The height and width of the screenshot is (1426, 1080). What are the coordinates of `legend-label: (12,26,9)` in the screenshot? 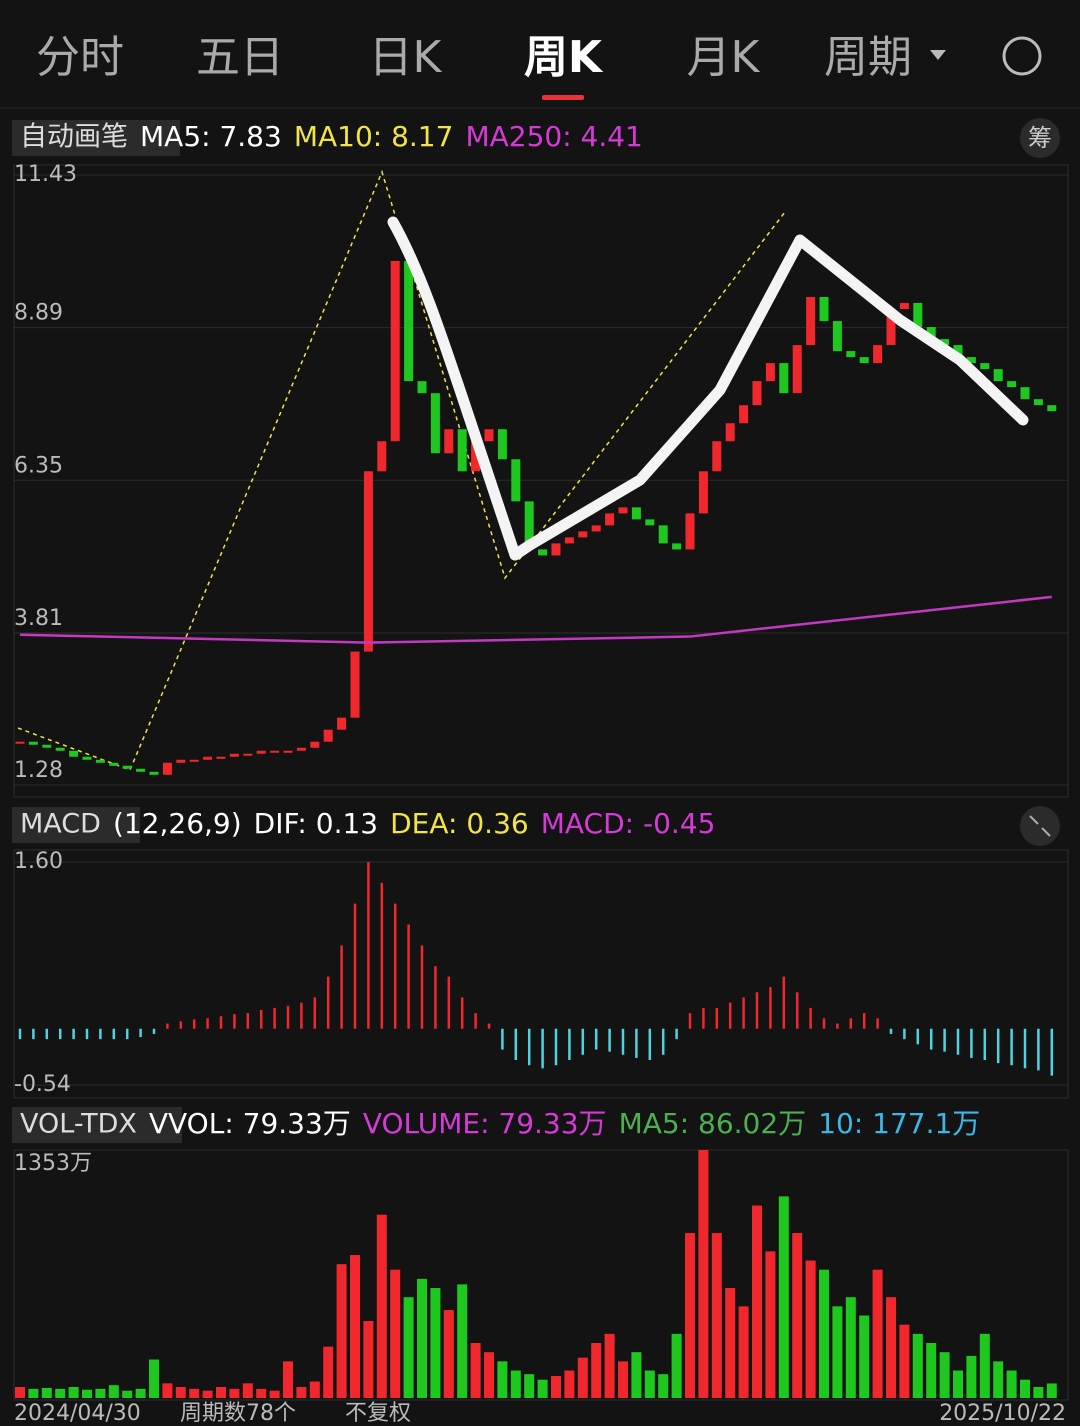 It's located at (177, 823).